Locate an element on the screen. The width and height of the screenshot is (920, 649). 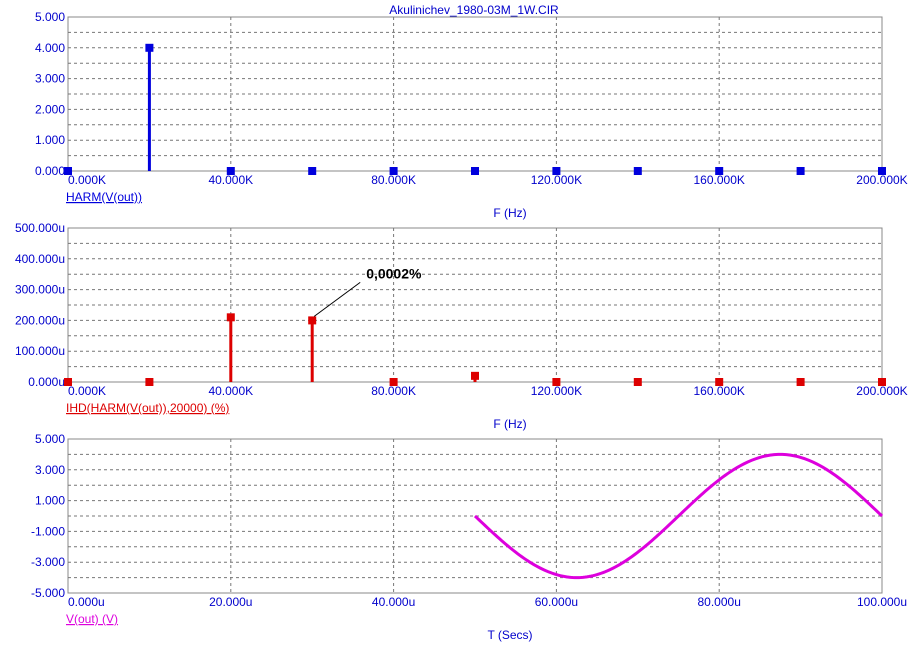
y-tick-label: 400.000u is located at coordinates (40, 259).